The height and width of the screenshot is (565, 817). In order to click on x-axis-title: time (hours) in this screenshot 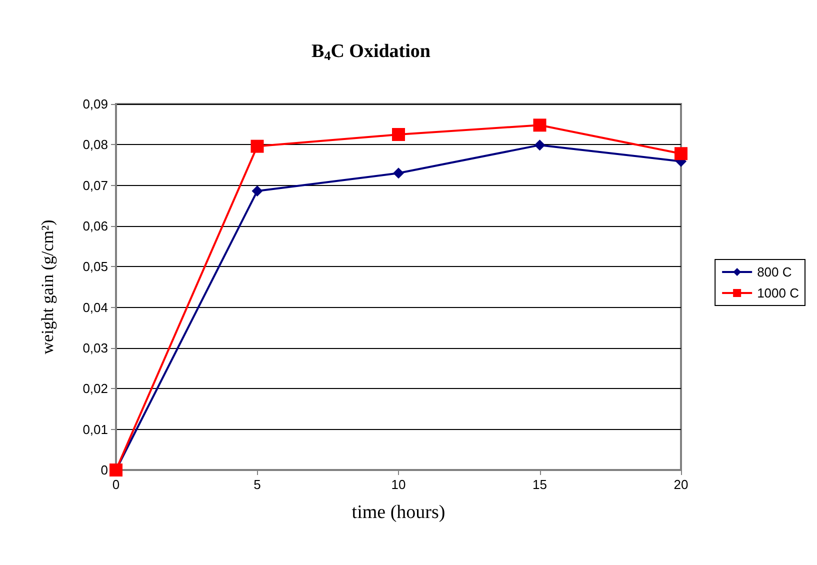, I will do `click(399, 512)`.